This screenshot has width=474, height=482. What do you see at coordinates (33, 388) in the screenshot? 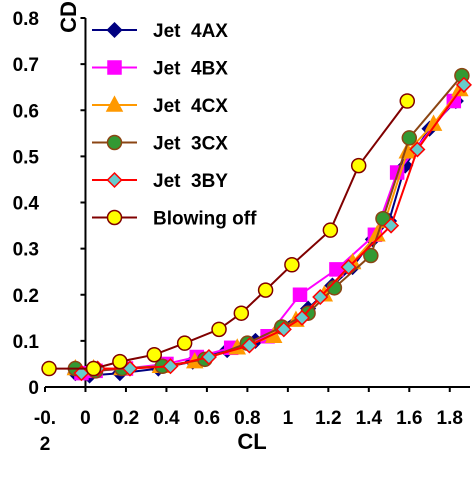
I see `y-tick-label: 0` at bounding box center [33, 388].